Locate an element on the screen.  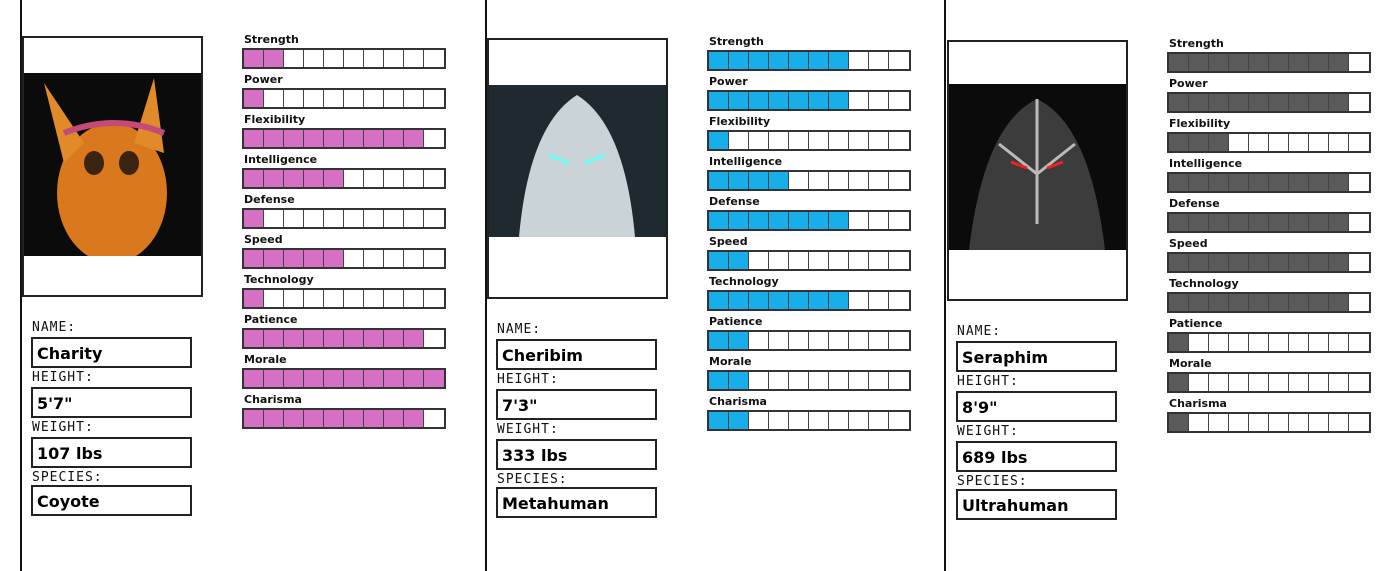
stat-label: Speed is located at coordinates (263, 239).